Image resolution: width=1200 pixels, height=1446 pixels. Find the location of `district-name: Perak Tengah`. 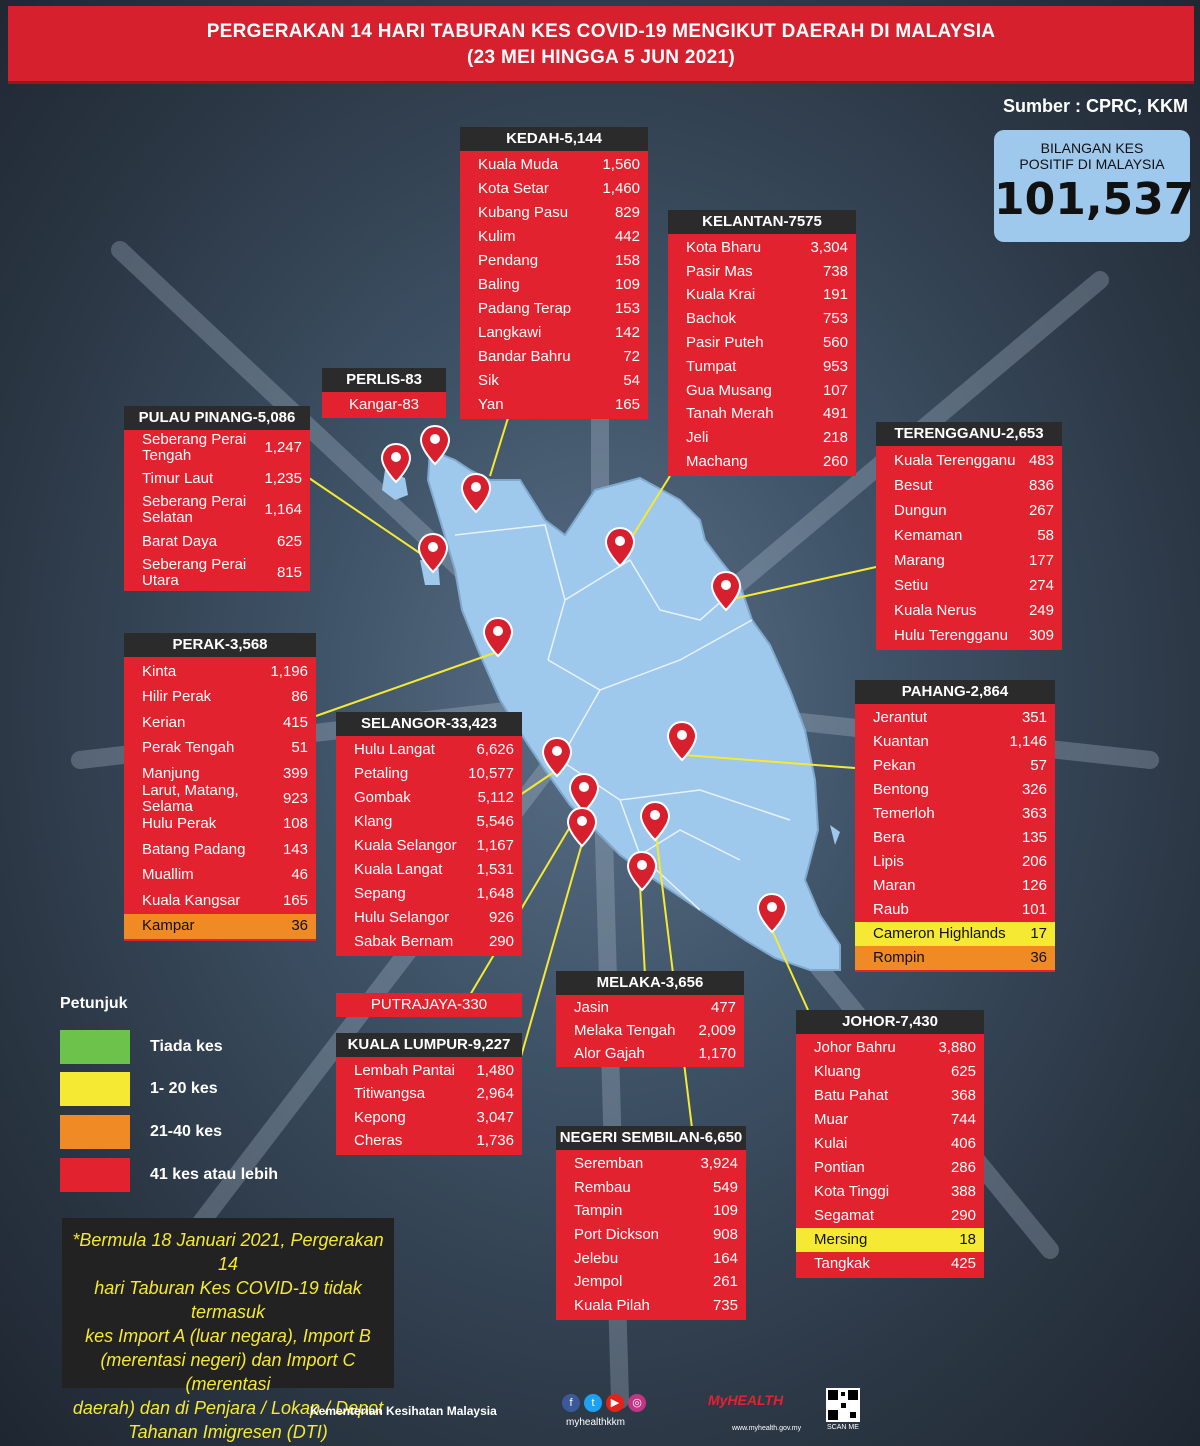

district-name: Perak Tengah is located at coordinates (188, 748).